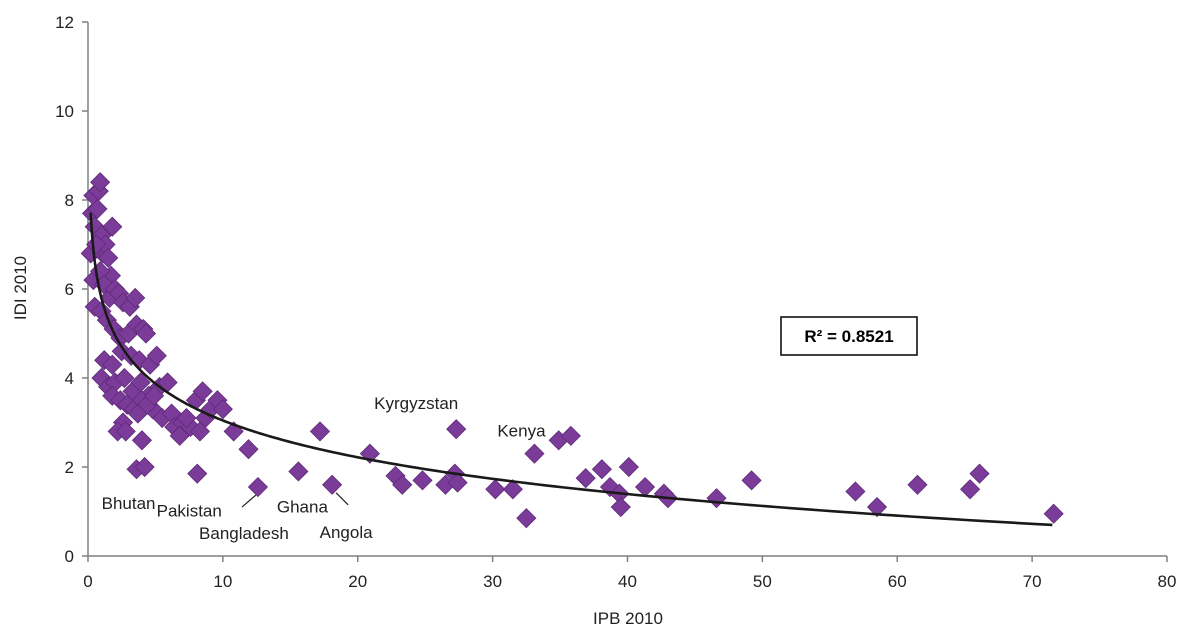 The width and height of the screenshot is (1189, 630). Describe the element at coordinates (69, 200) in the screenshot. I see `y-tick-label: 8` at that location.